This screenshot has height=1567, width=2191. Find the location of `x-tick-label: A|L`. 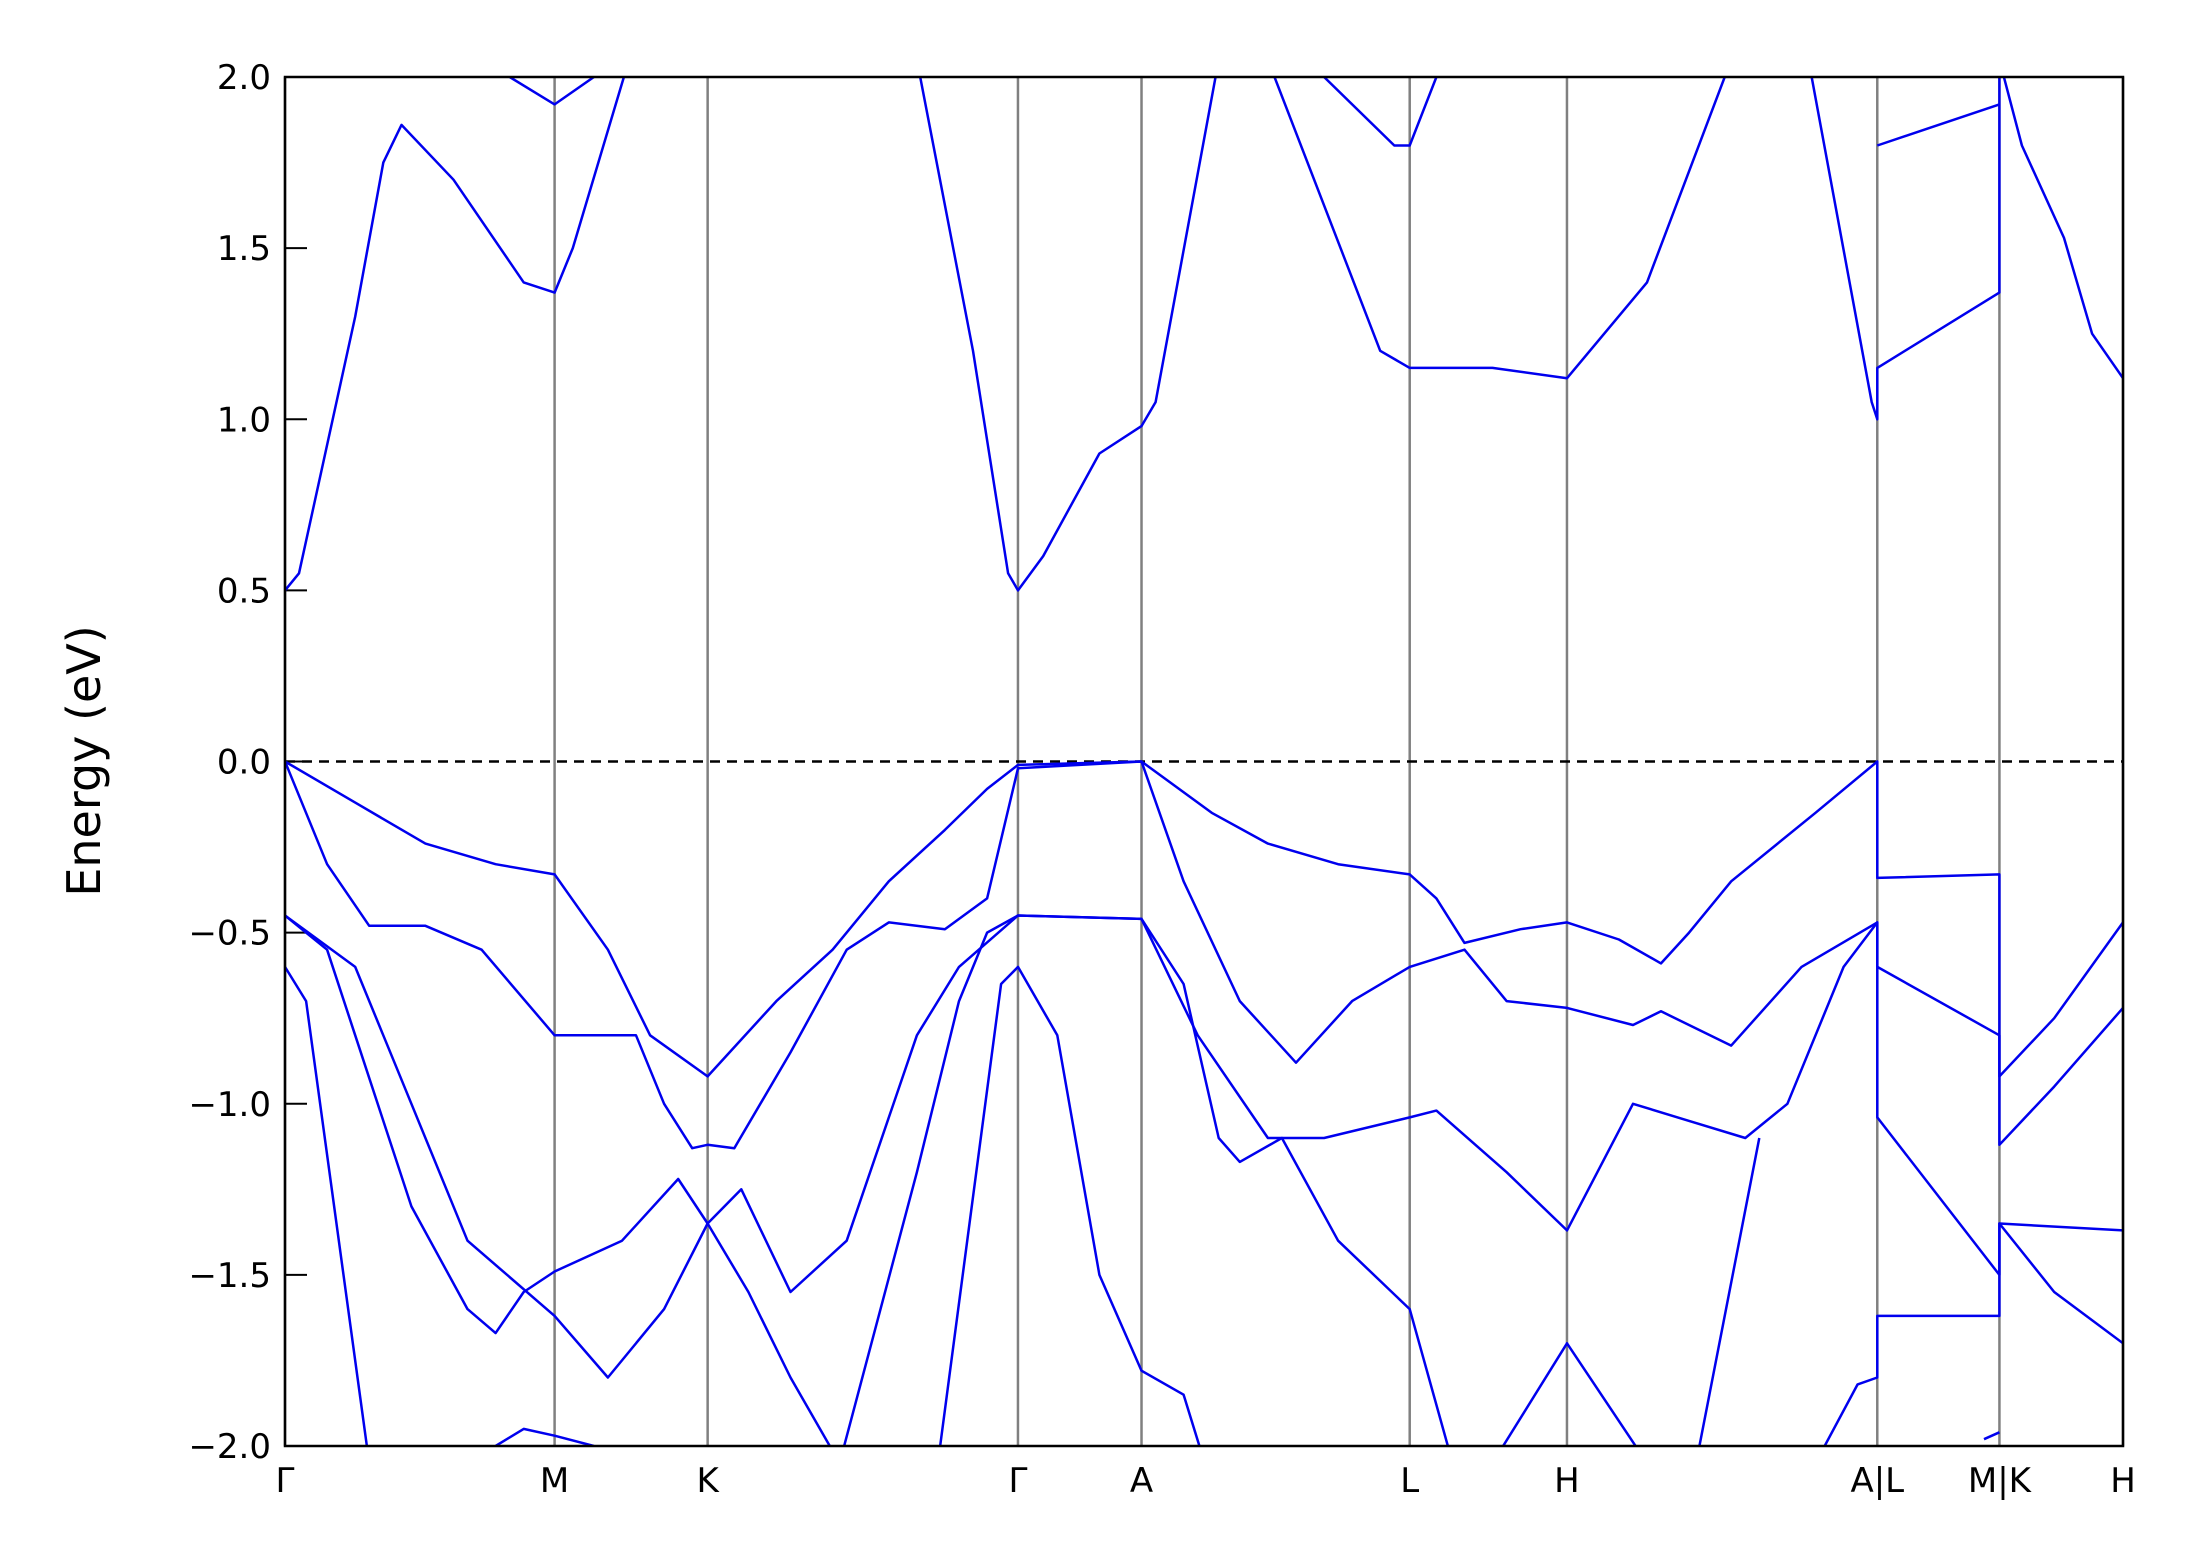

x-tick-label: A|L is located at coordinates (1877, 1481).